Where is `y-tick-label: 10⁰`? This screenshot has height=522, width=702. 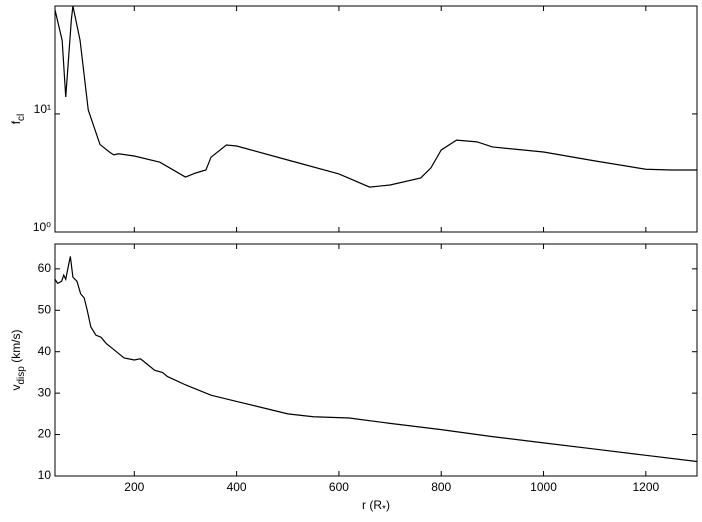
y-tick-label: 10⁰ is located at coordinates (42, 227).